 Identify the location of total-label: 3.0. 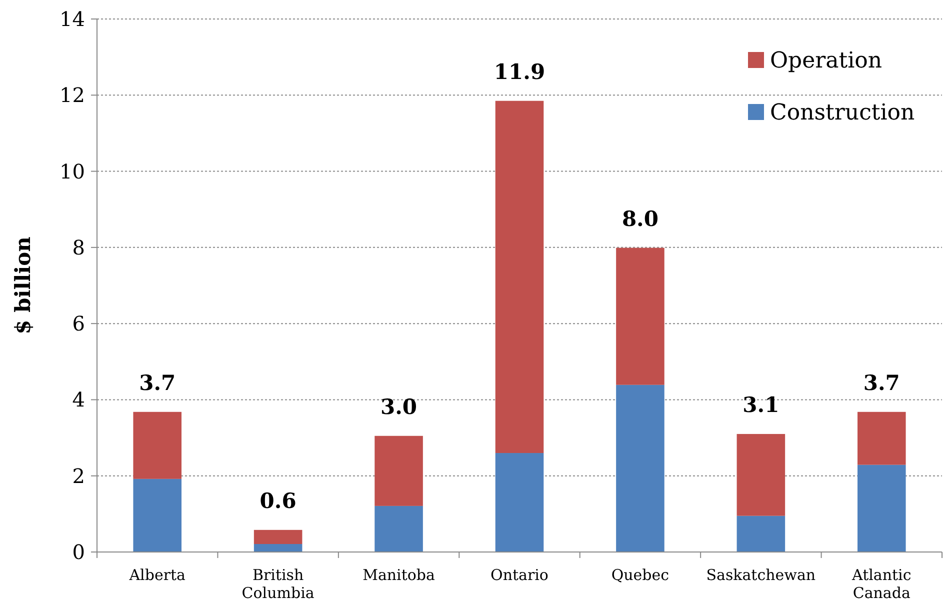
(399, 406).